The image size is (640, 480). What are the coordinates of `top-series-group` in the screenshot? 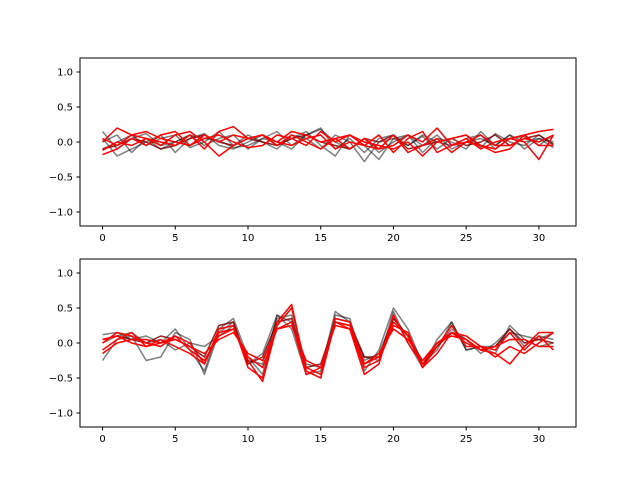 It's located at (328, 144).